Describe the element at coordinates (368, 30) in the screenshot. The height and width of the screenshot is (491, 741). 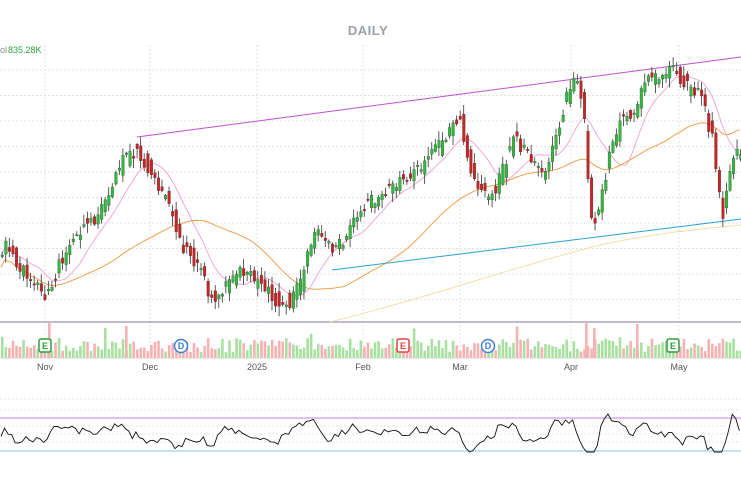
I see `chart-title: DAILY` at that location.